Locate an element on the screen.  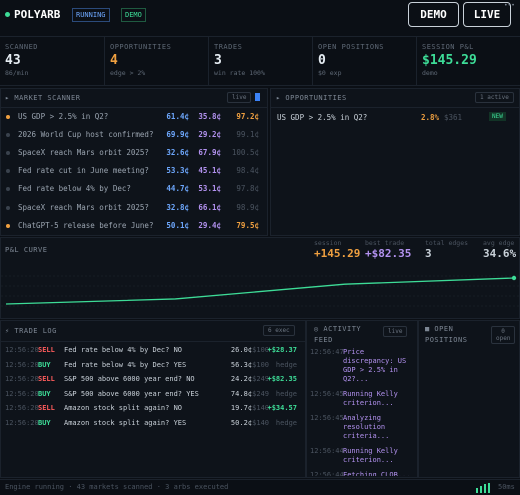
no-price: 29.2¢ is located at coordinates (209, 135).